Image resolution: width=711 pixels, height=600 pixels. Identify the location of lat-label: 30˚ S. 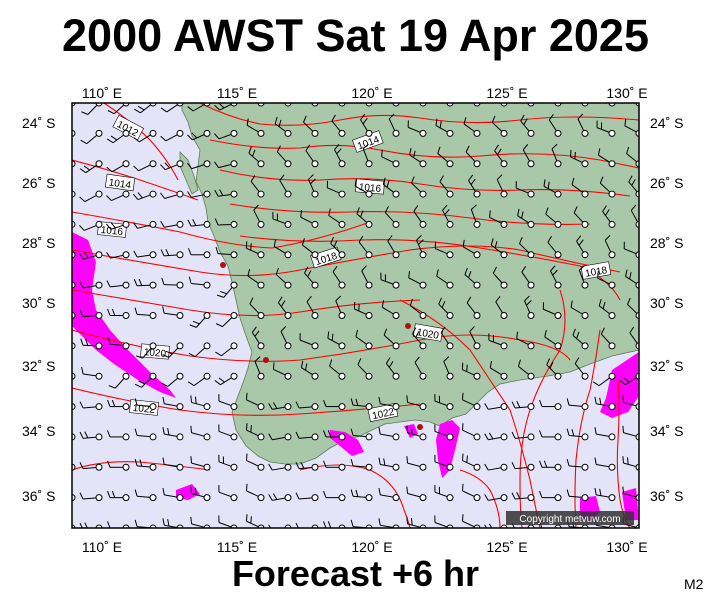
(666, 303).